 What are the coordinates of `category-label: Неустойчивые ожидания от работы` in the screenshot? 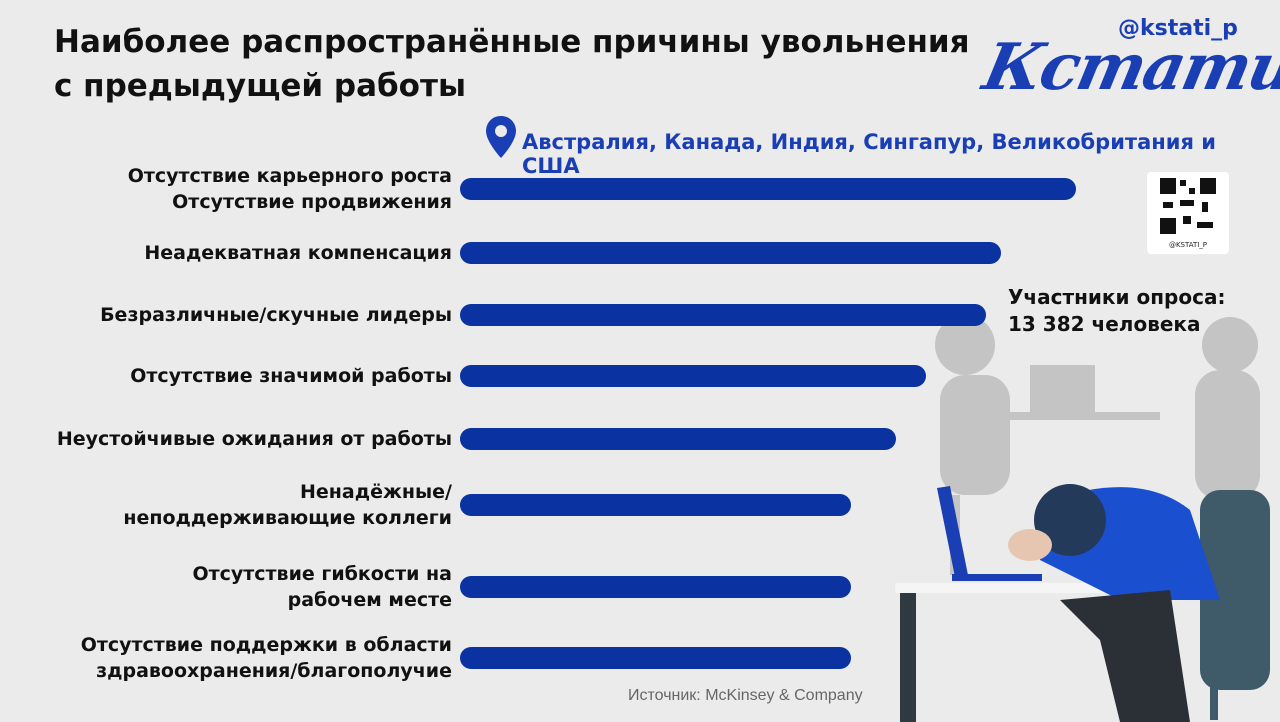 It's located at (254, 439).